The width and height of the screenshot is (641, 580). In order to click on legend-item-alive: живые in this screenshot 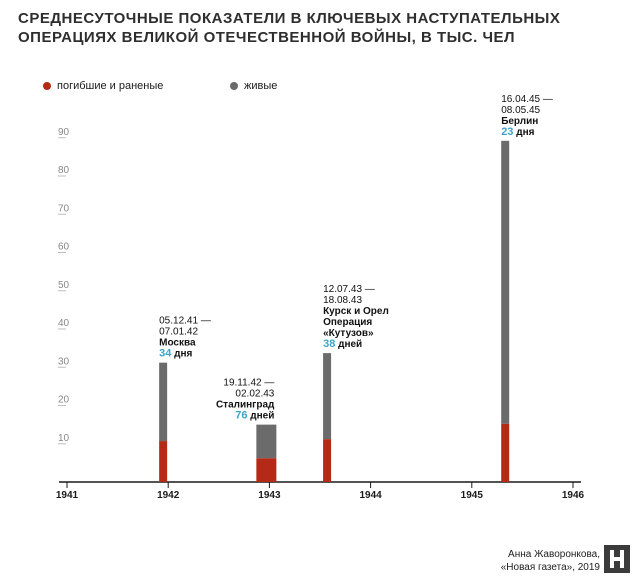, I will do `click(253, 86)`.